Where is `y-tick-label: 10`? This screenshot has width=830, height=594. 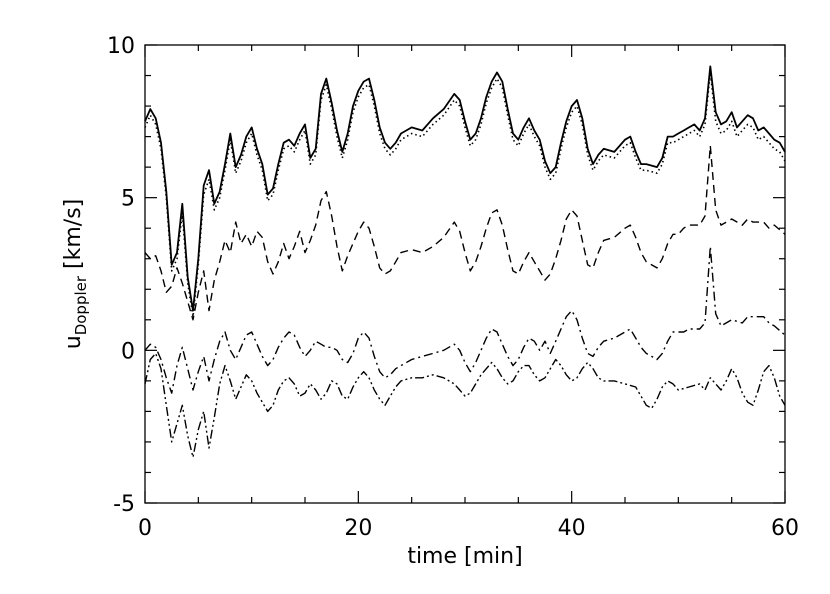
y-tick-label: 10 is located at coordinates (121, 46).